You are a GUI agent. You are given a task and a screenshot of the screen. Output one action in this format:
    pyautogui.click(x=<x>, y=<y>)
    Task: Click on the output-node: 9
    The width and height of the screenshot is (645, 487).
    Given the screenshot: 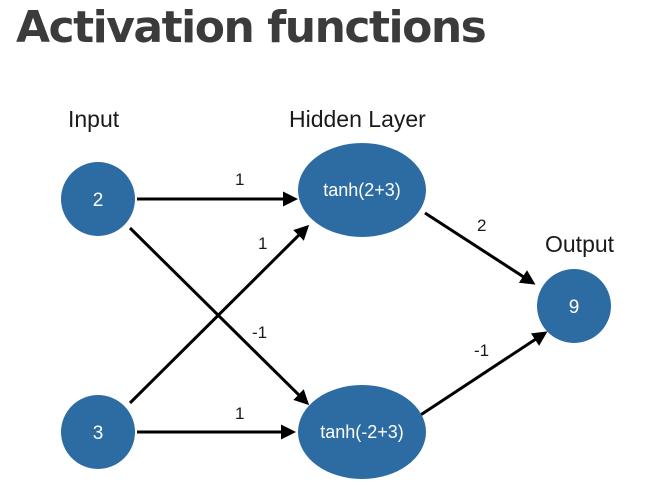 What is the action you would take?
    pyautogui.click(x=574, y=306)
    